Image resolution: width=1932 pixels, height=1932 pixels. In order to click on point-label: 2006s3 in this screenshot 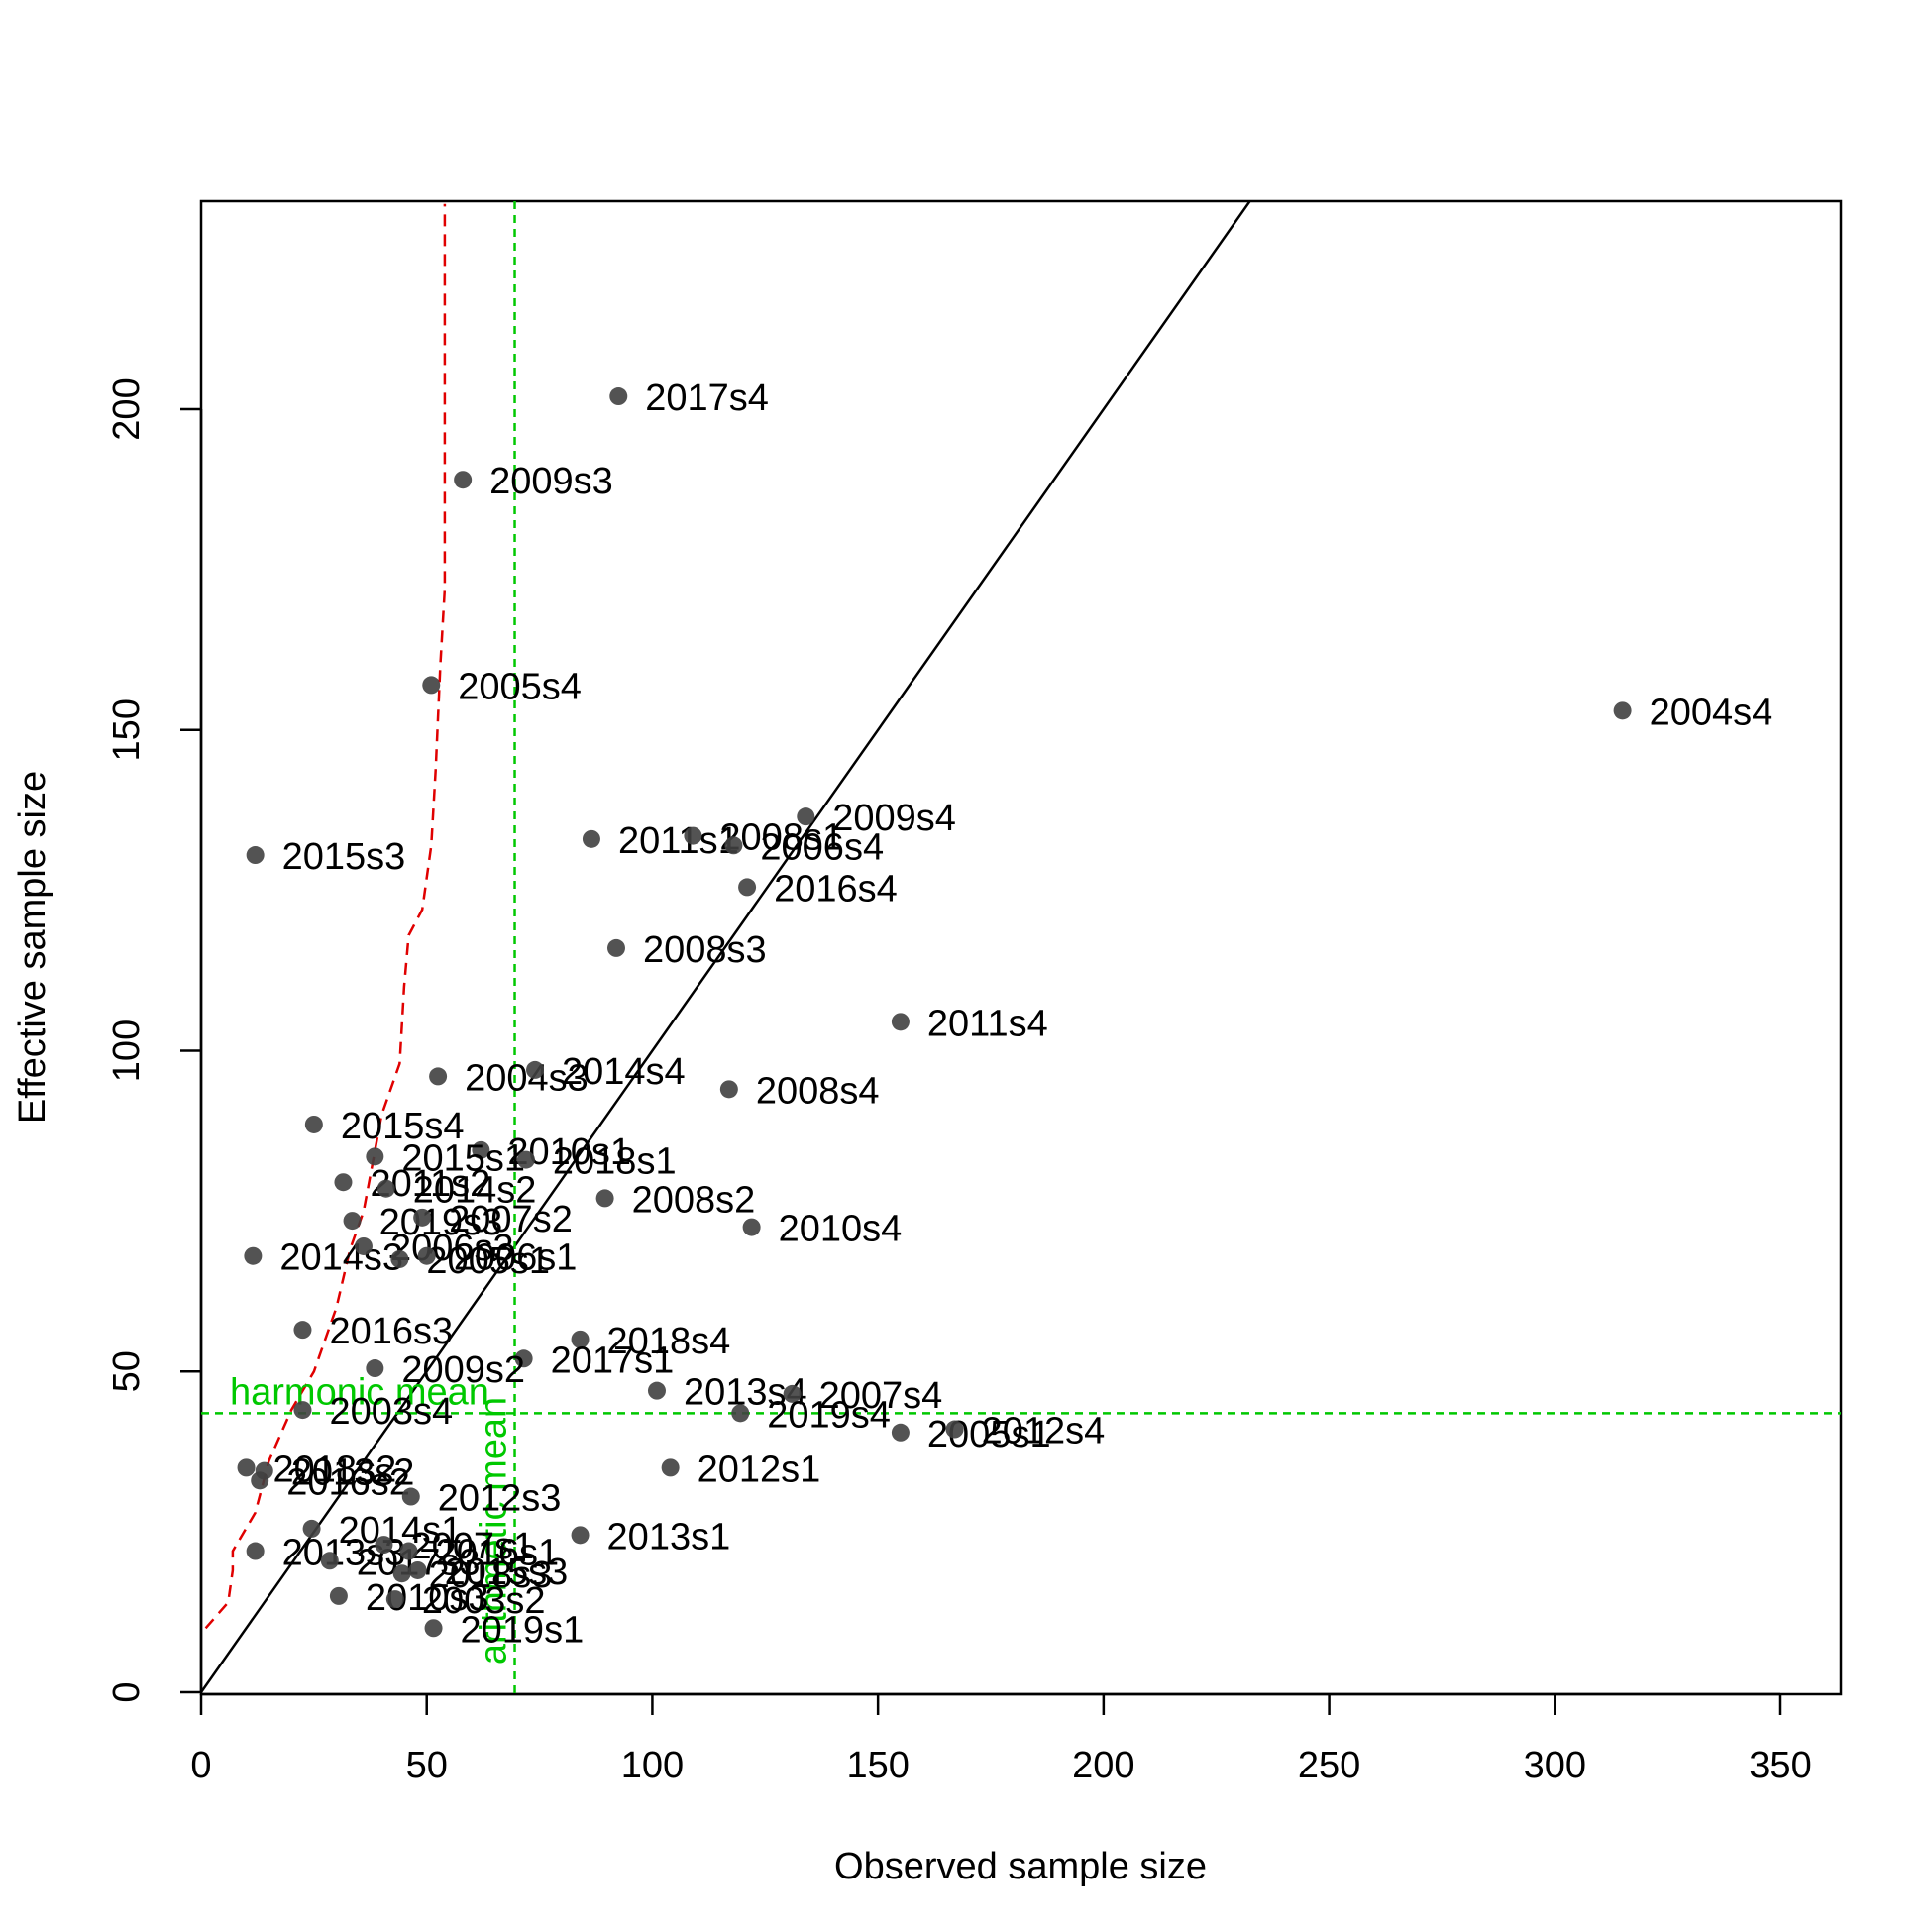, I will do `click(452, 1248)`.